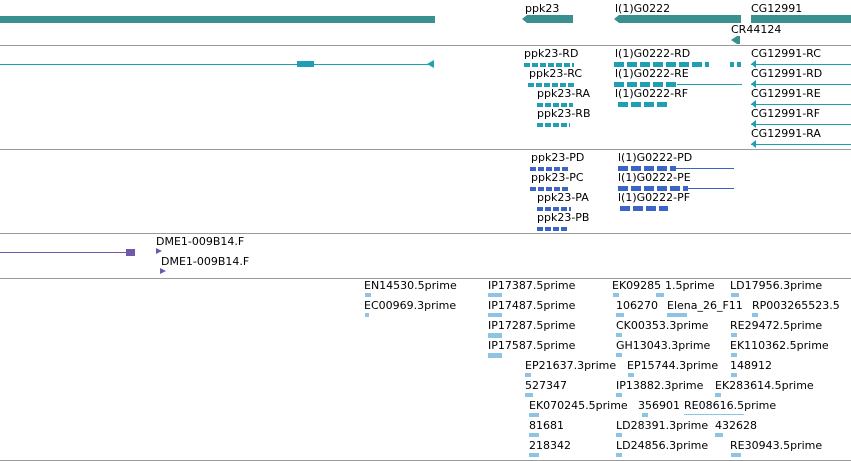 This screenshot has height=461, width=851. What do you see at coordinates (556, 73) in the screenshot?
I see `transcript-label: ppk23-RC` at bounding box center [556, 73].